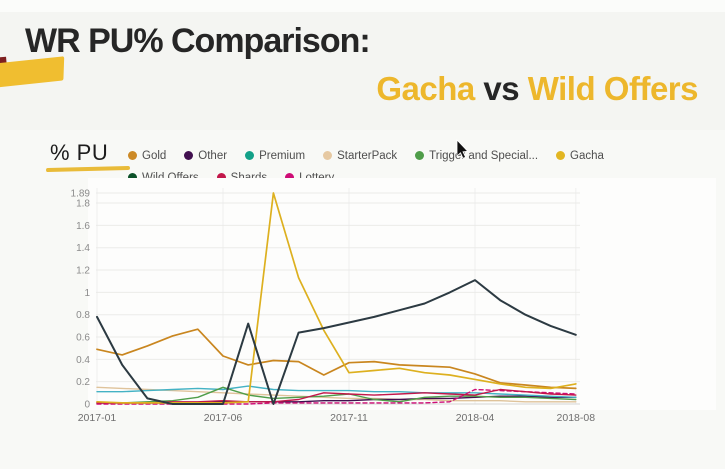 The width and height of the screenshot is (725, 469). What do you see at coordinates (501, 88) in the screenshot?
I see `vs-title-text: vs` at bounding box center [501, 88].